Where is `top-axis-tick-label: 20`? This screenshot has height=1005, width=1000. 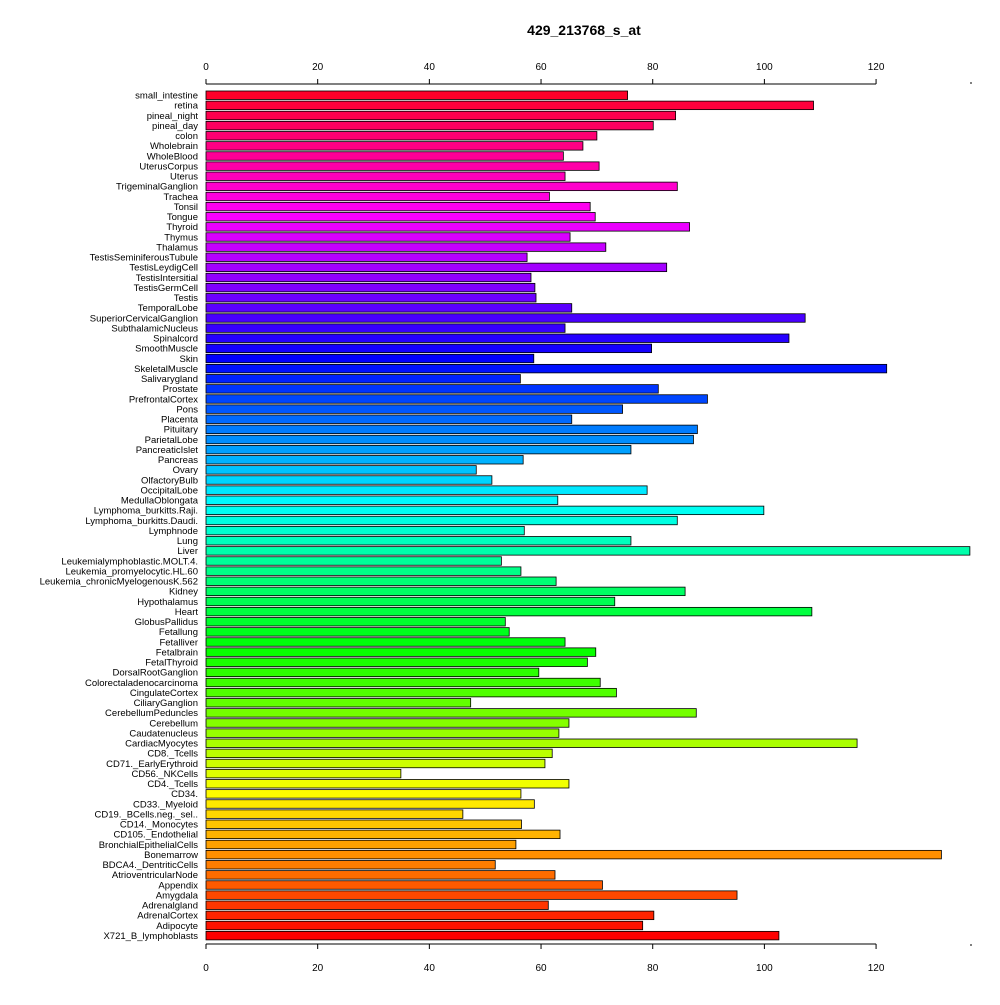 top-axis-tick-label: 20 is located at coordinates (318, 67).